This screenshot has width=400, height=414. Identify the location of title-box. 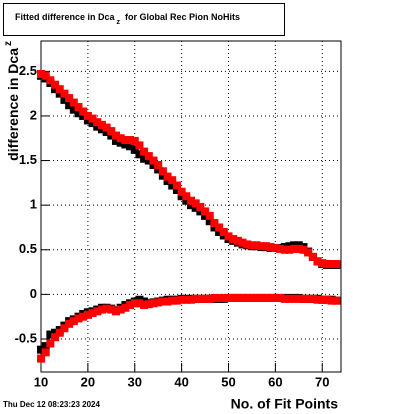
(144, 19).